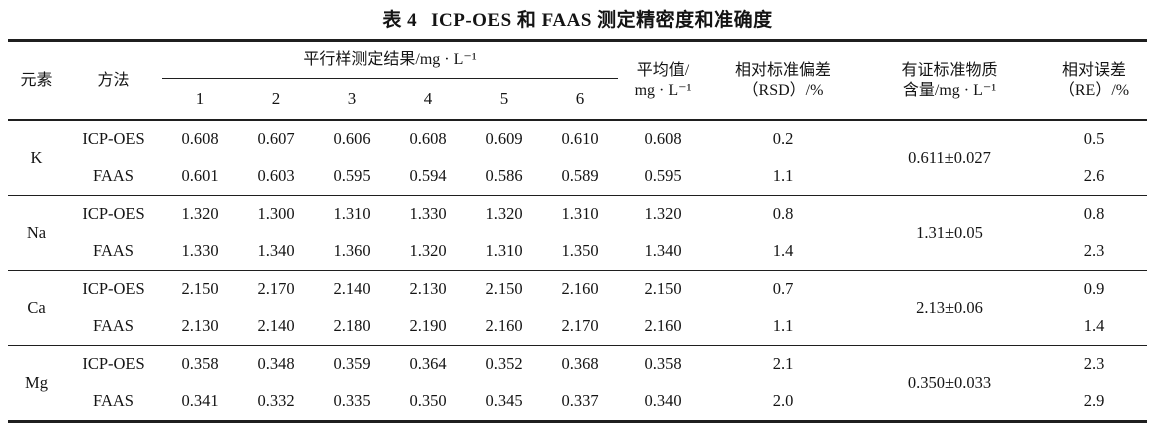 This screenshot has width=1155, height=425. What do you see at coordinates (1093, 70) in the screenshot?
I see `col-header-re-line1: 相对误差` at bounding box center [1093, 70].